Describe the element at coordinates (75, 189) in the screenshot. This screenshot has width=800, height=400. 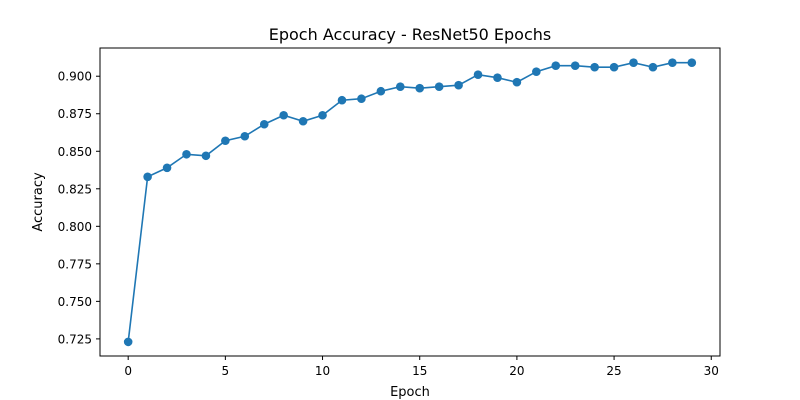
I see `y-tick-label: 0.825` at that location.